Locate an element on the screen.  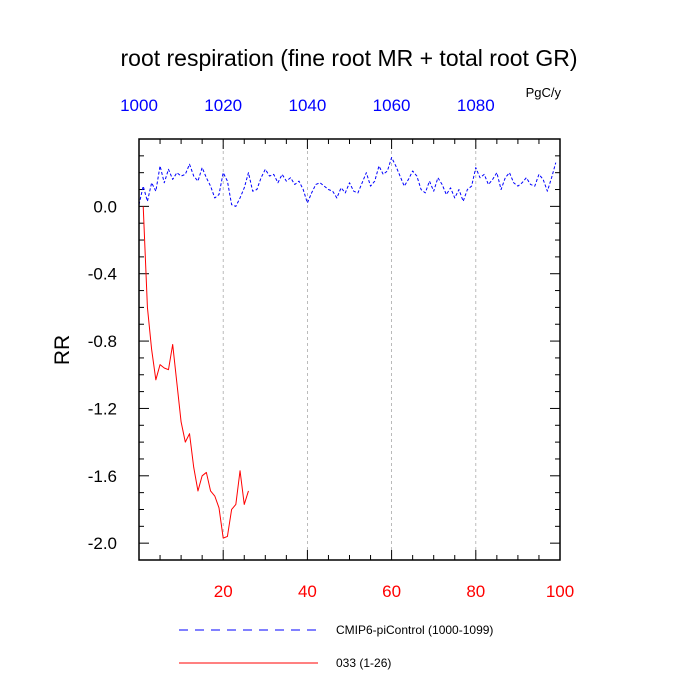
y-tick-label-5: -2.0 is located at coordinates (102, 543).